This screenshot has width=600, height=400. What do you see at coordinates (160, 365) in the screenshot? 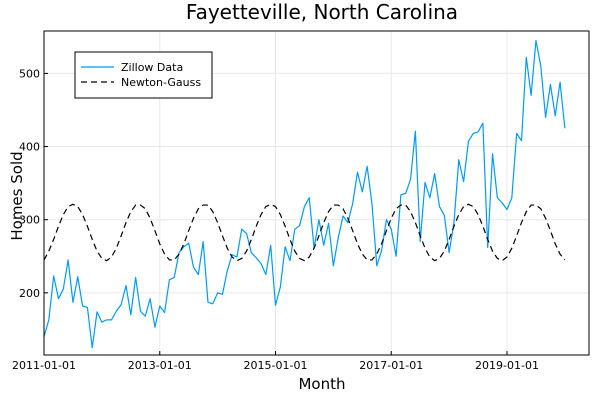
I see `x-tick-label: 2013-01-01` at bounding box center [160, 365].